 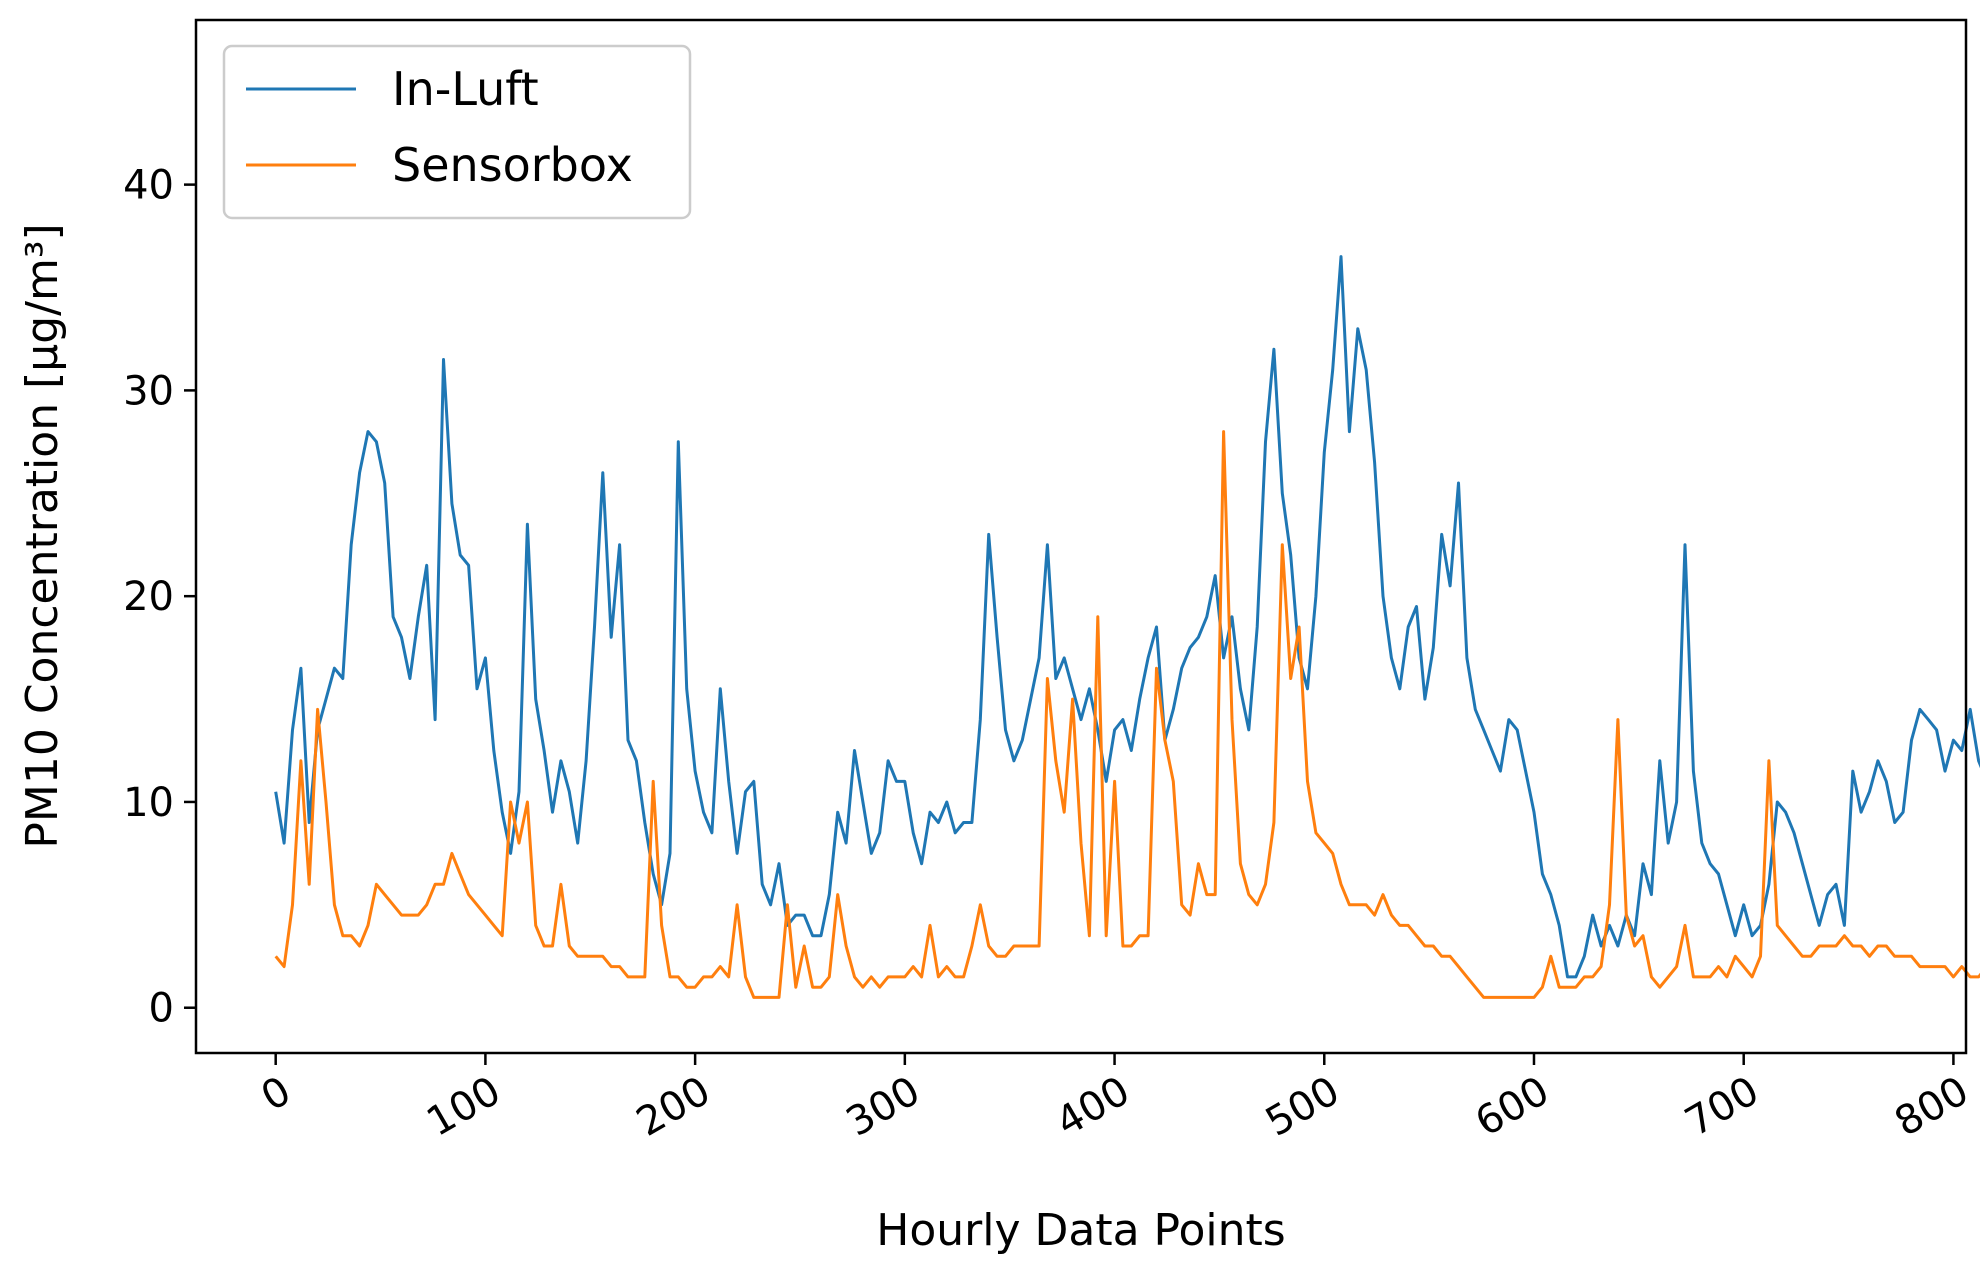 What do you see at coordinates (161, 1009) in the screenshot?
I see `y-tick-label: 0` at bounding box center [161, 1009].